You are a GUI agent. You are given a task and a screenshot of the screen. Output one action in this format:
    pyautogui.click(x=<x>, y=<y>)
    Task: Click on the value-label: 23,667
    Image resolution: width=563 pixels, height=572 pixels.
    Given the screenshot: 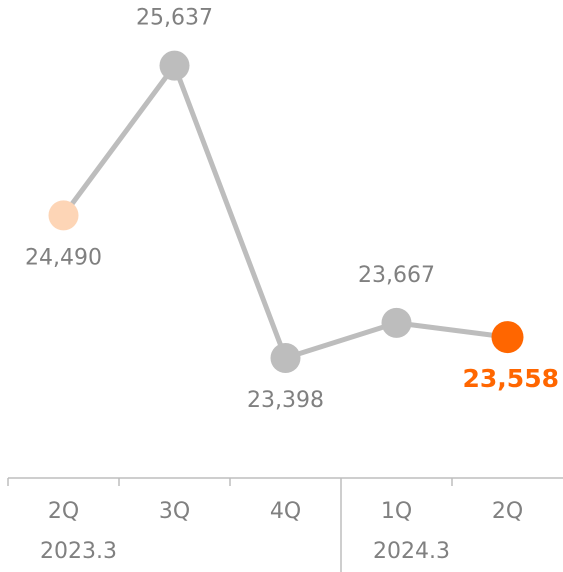 What is the action you would take?
    pyautogui.click(x=396, y=275)
    